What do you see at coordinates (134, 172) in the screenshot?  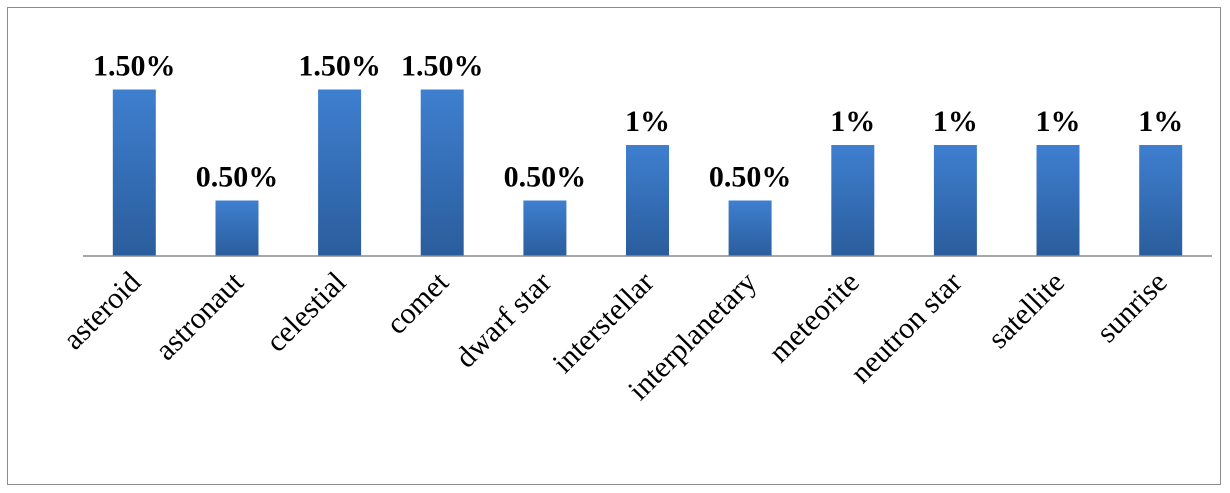 I see `bar-asteroid` at bounding box center [134, 172].